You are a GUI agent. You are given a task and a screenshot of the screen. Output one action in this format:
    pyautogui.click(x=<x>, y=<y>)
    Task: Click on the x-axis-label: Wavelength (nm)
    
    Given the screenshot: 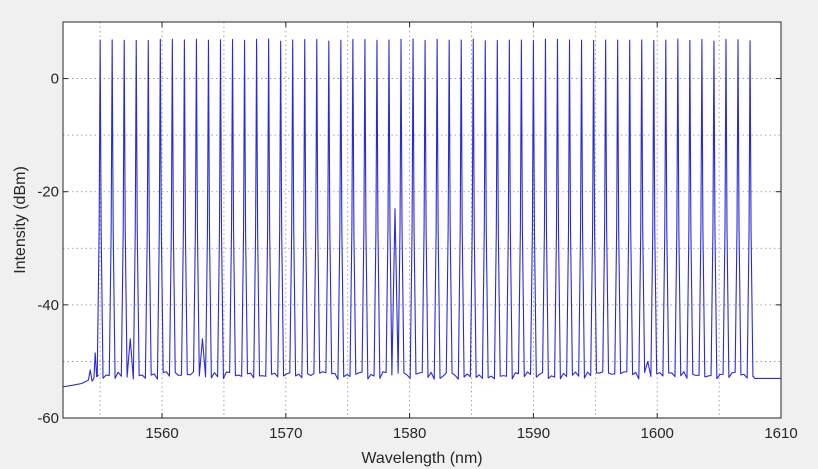 What is the action you would take?
    pyautogui.click(x=421, y=458)
    